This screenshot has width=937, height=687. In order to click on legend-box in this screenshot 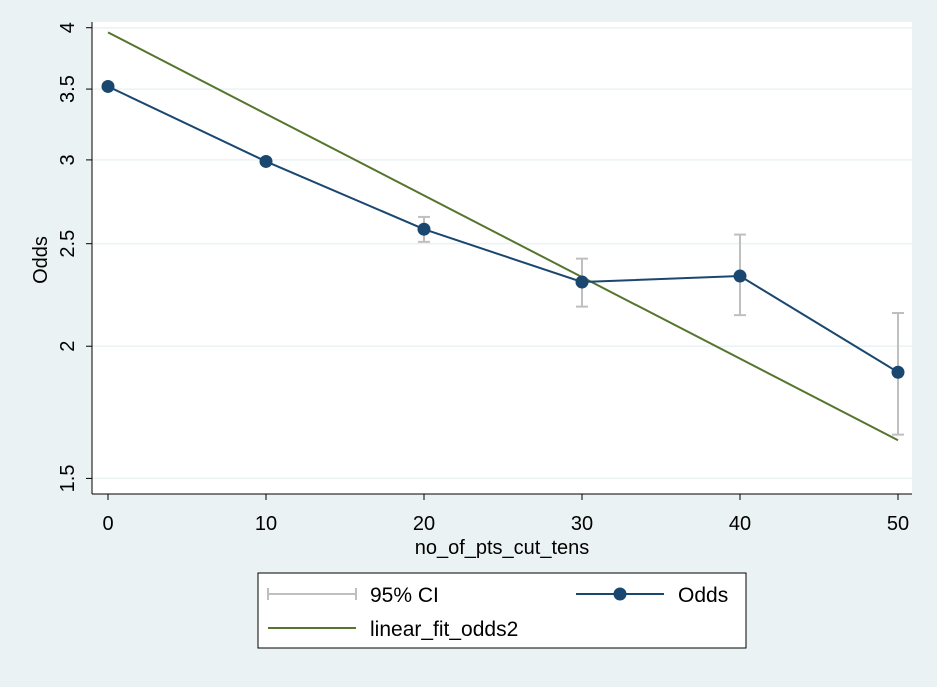, I will do `click(502, 610)`.